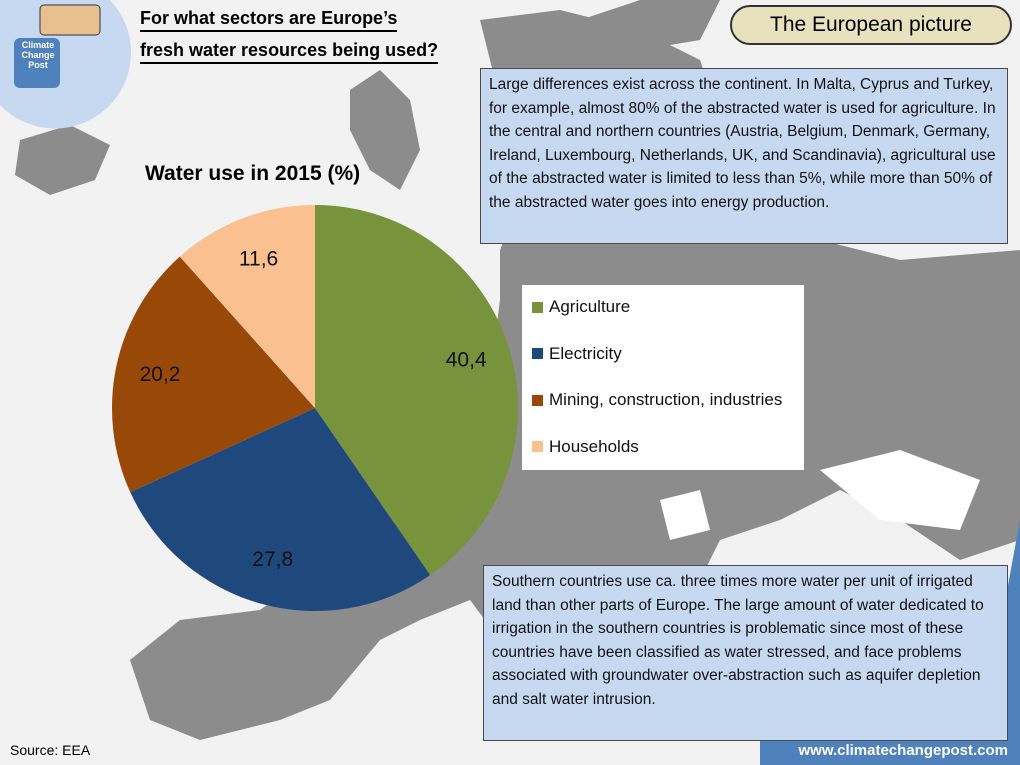 This screenshot has height=765, width=1020. I want to click on legend-label: Electricity, so click(585, 353).